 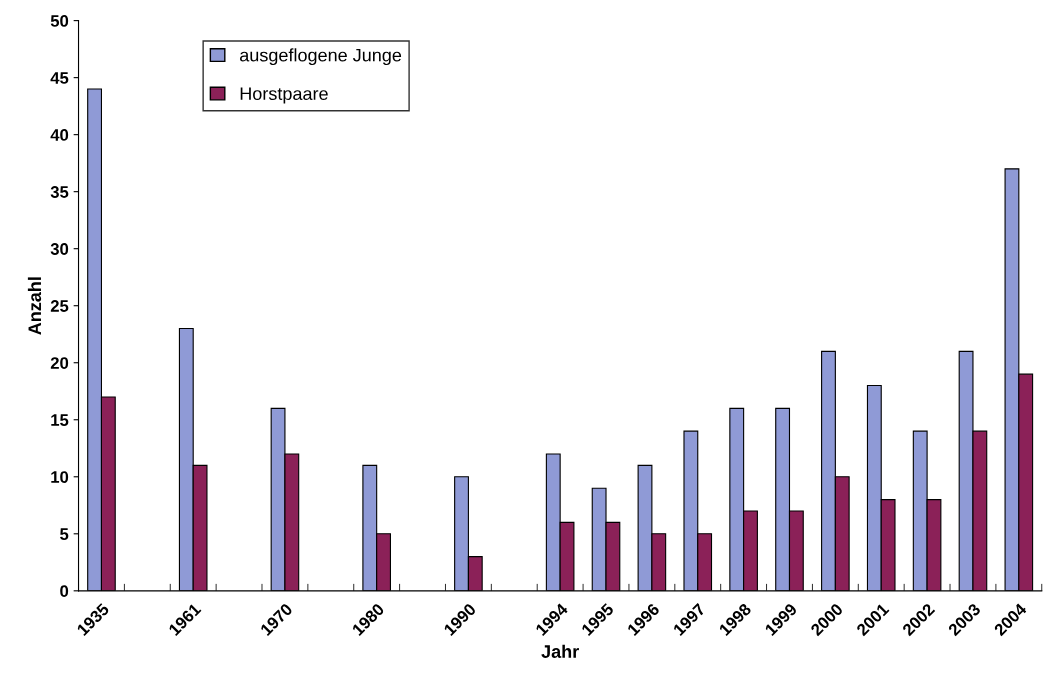 What do you see at coordinates (60, 477) in the screenshot?
I see `y-tick-label: 10` at bounding box center [60, 477].